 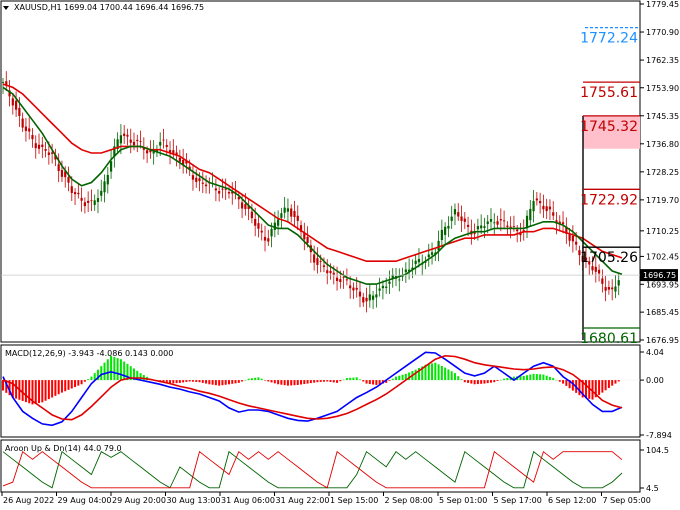 I want to click on time-axis-label: 30 Aug 13:00, so click(x=194, y=500).